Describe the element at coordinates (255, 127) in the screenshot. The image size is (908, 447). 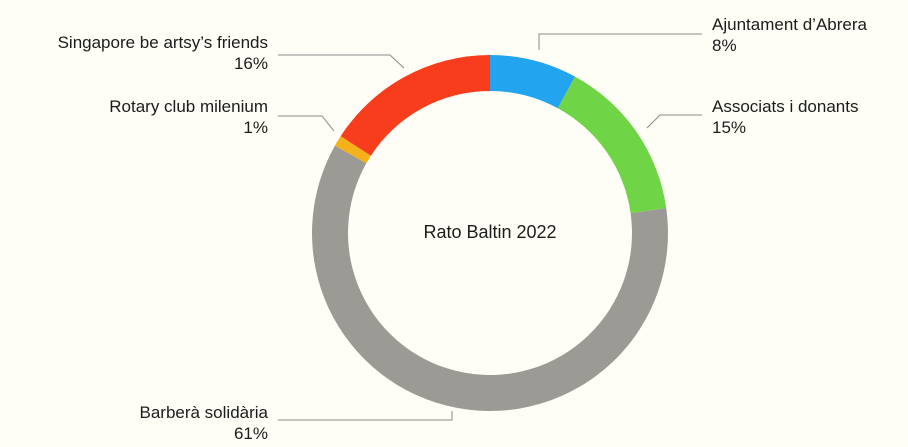
I see `slice-value-rotary-club-milenium: 1%` at that location.